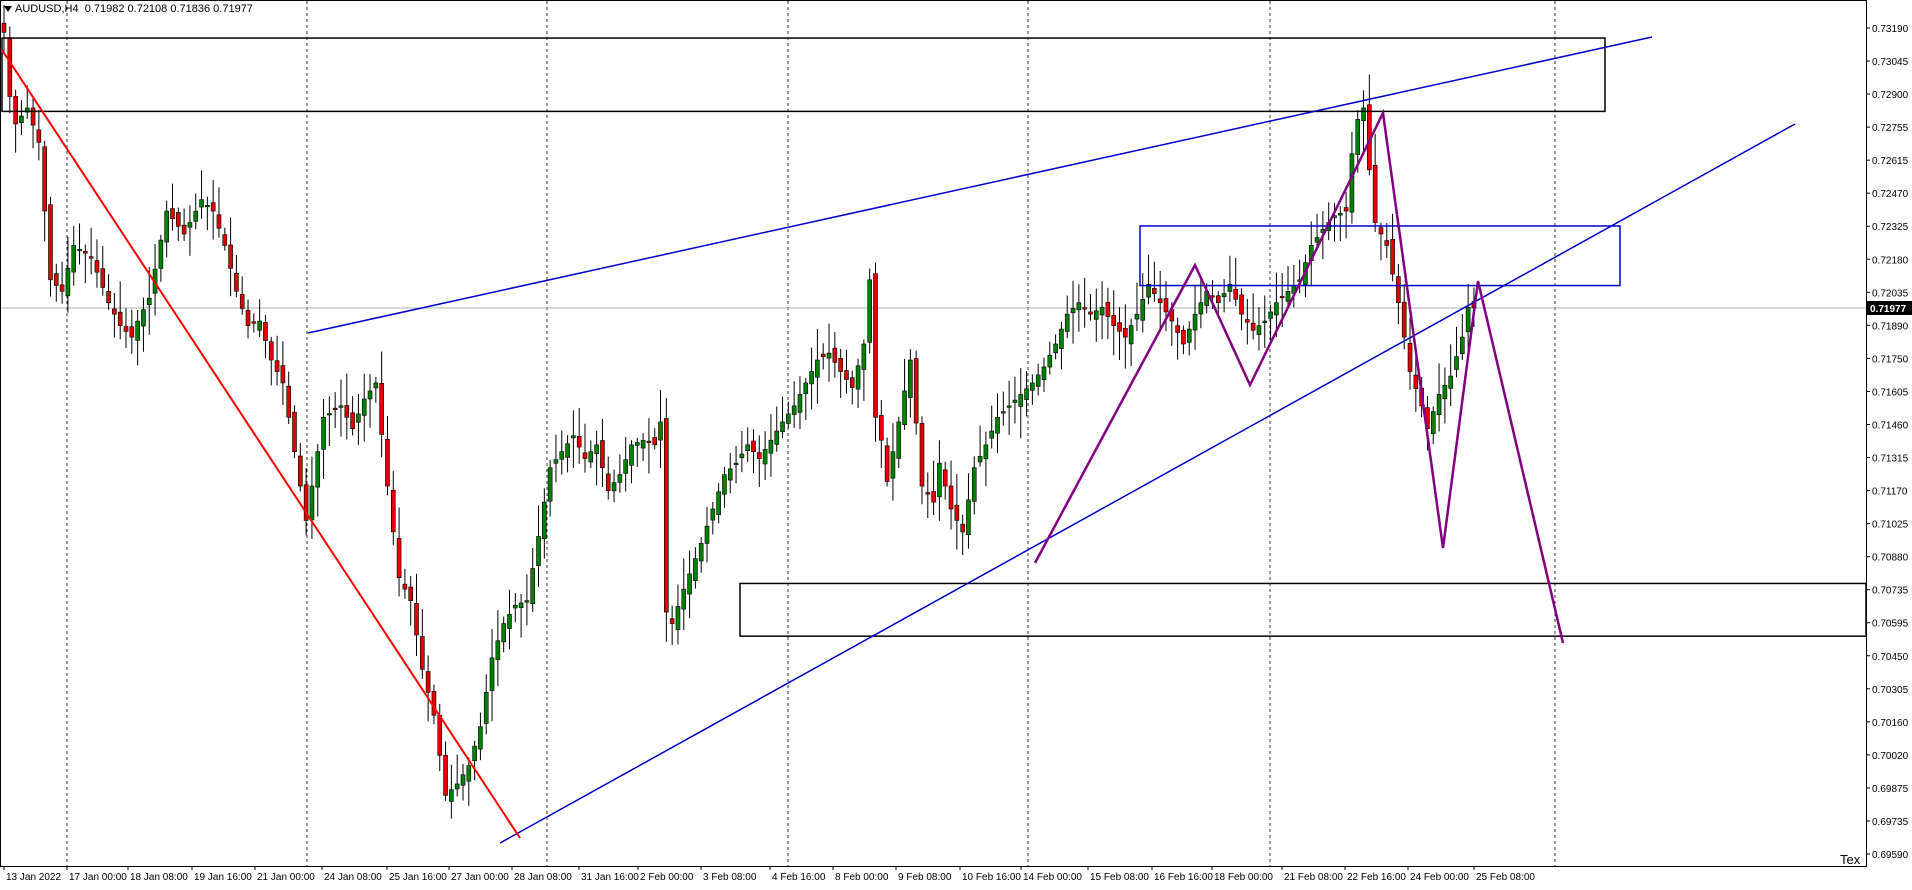 The height and width of the screenshot is (890, 1912). I want to click on dropdown-triangle-icon, so click(8, 9).